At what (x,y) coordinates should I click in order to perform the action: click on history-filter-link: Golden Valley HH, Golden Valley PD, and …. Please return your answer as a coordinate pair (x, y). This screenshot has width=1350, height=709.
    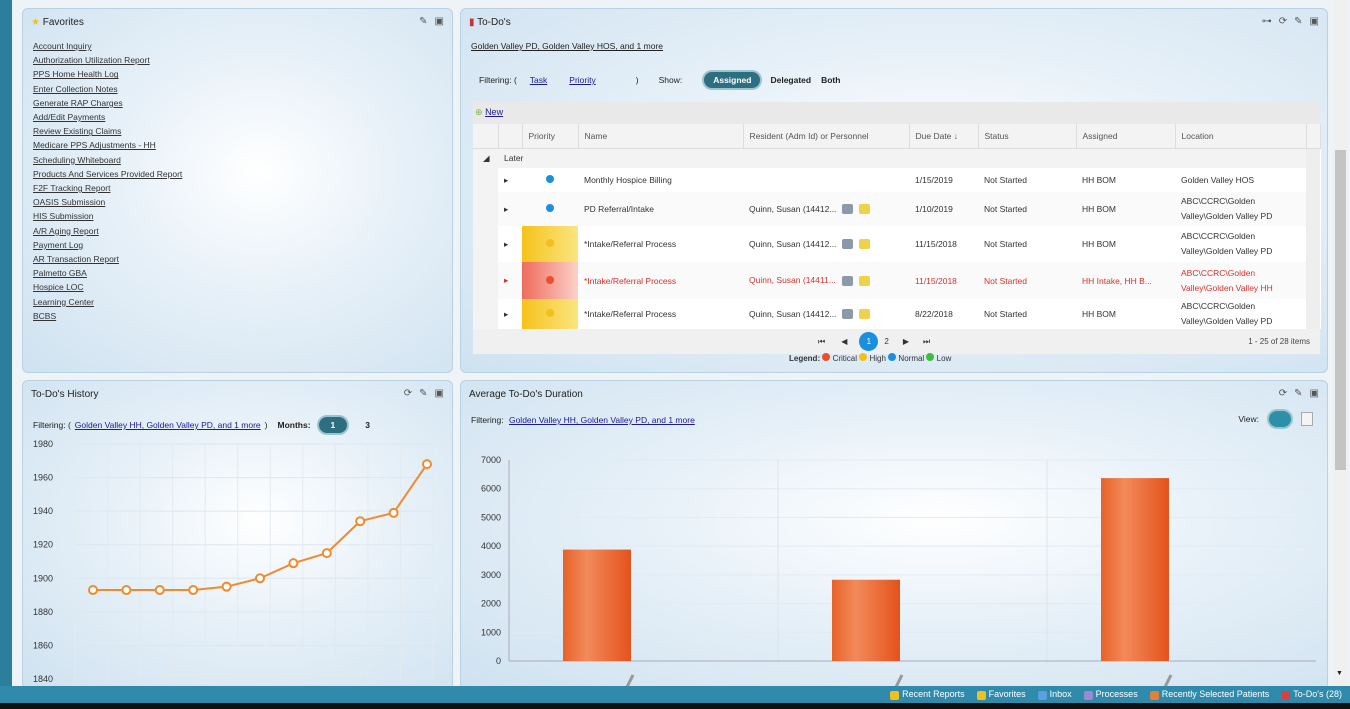
    Looking at the image, I should click on (167, 425).